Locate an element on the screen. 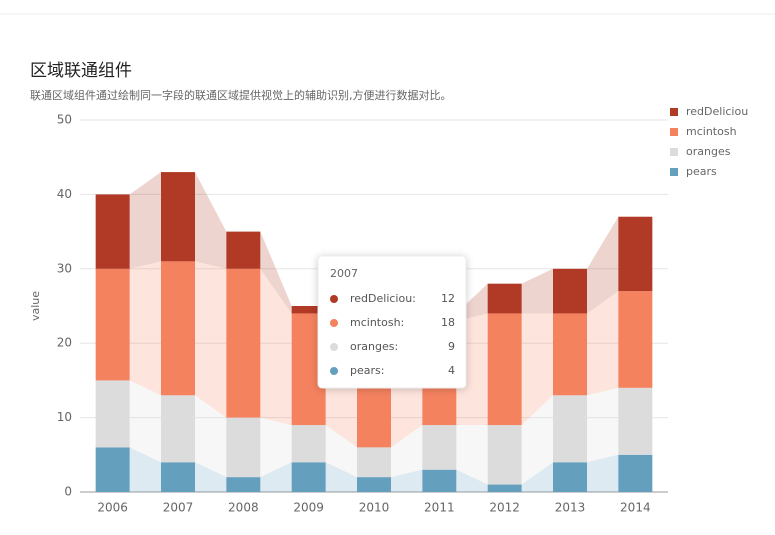 Image resolution: width=775 pixels, height=535 pixels. x-tick-label: 2011 is located at coordinates (439, 508).